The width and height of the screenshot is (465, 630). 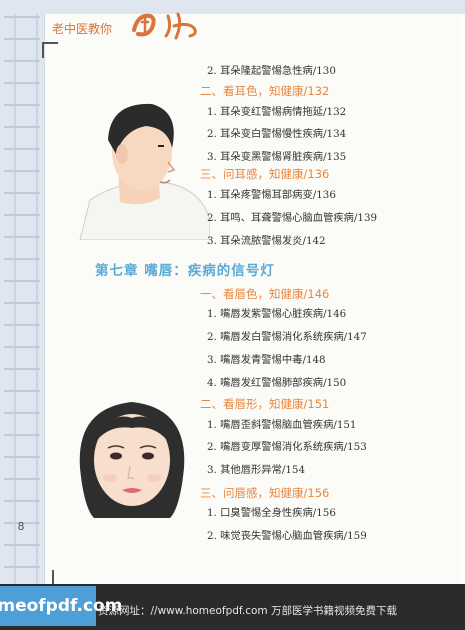 What do you see at coordinates (266, 241) in the screenshot?
I see `toc-entry: 3. 耳朵流脓警惕发炎/142` at bounding box center [266, 241].